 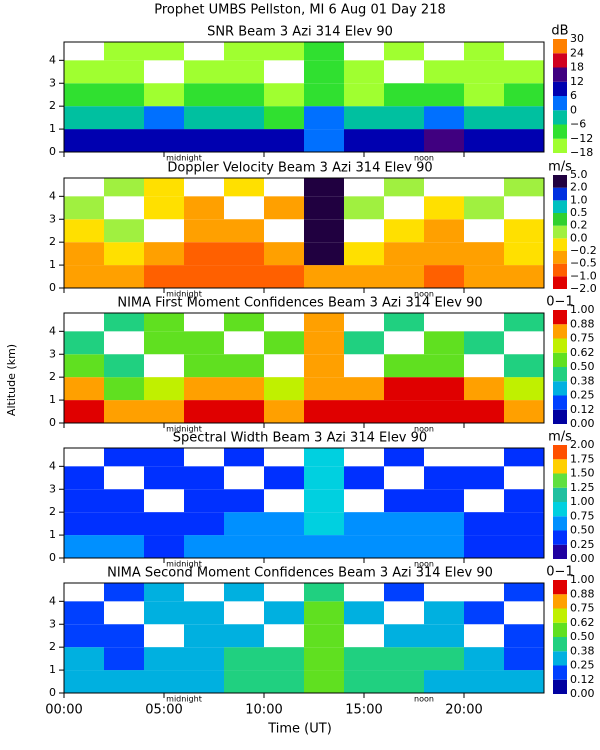 I want to click on x-tick-label: 00:00, so click(x=63, y=710).